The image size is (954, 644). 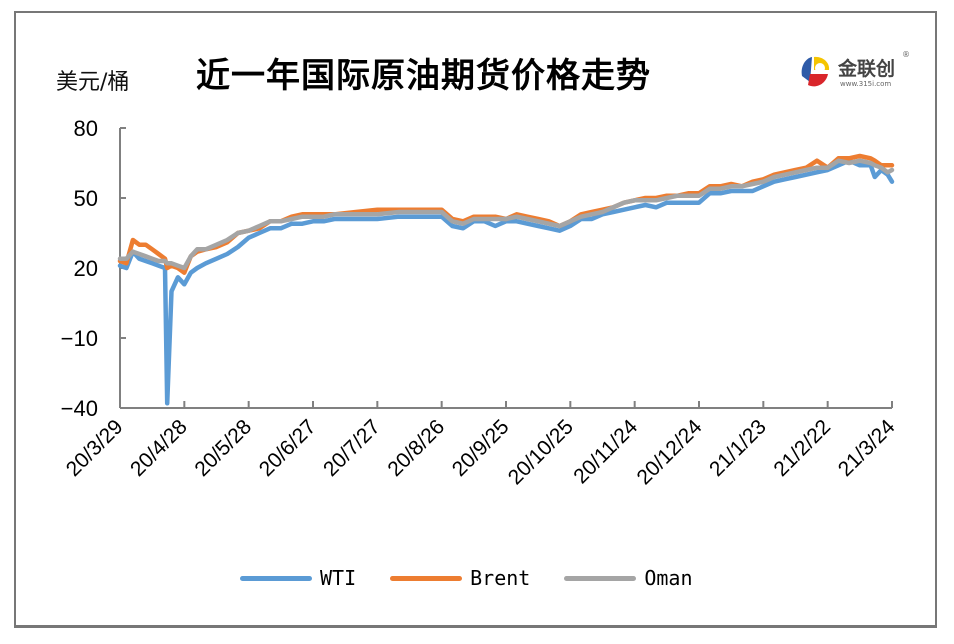 I want to click on legend-swatch-wti, so click(x=276, y=578).